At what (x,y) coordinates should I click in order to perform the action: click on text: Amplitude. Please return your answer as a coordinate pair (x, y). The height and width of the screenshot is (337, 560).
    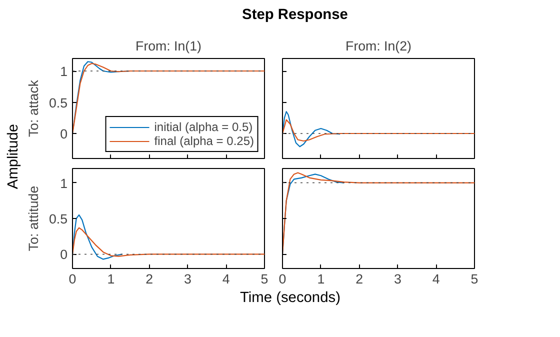
    Looking at the image, I should click on (14, 157).